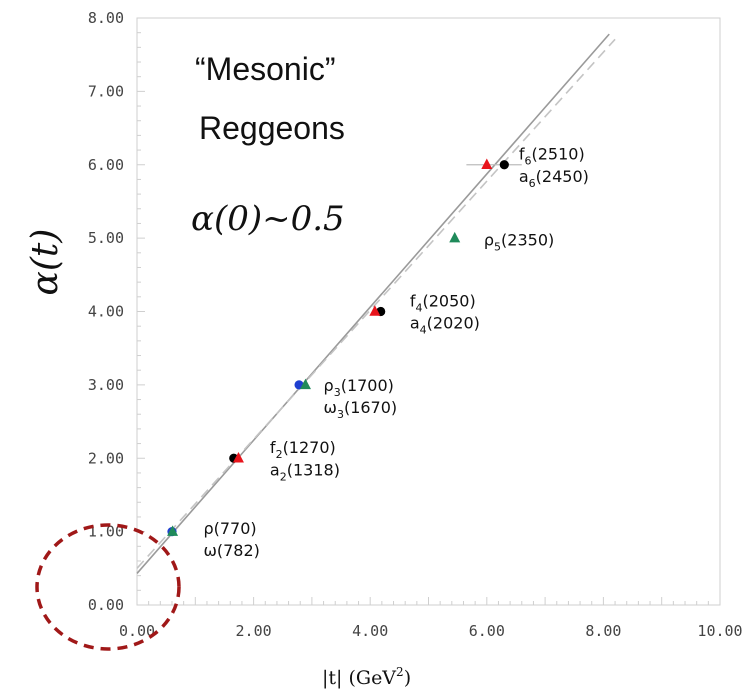 The width and height of the screenshot is (753, 693). What do you see at coordinates (106, 458) in the screenshot?
I see `y-tick-label: 2.00` at bounding box center [106, 458].